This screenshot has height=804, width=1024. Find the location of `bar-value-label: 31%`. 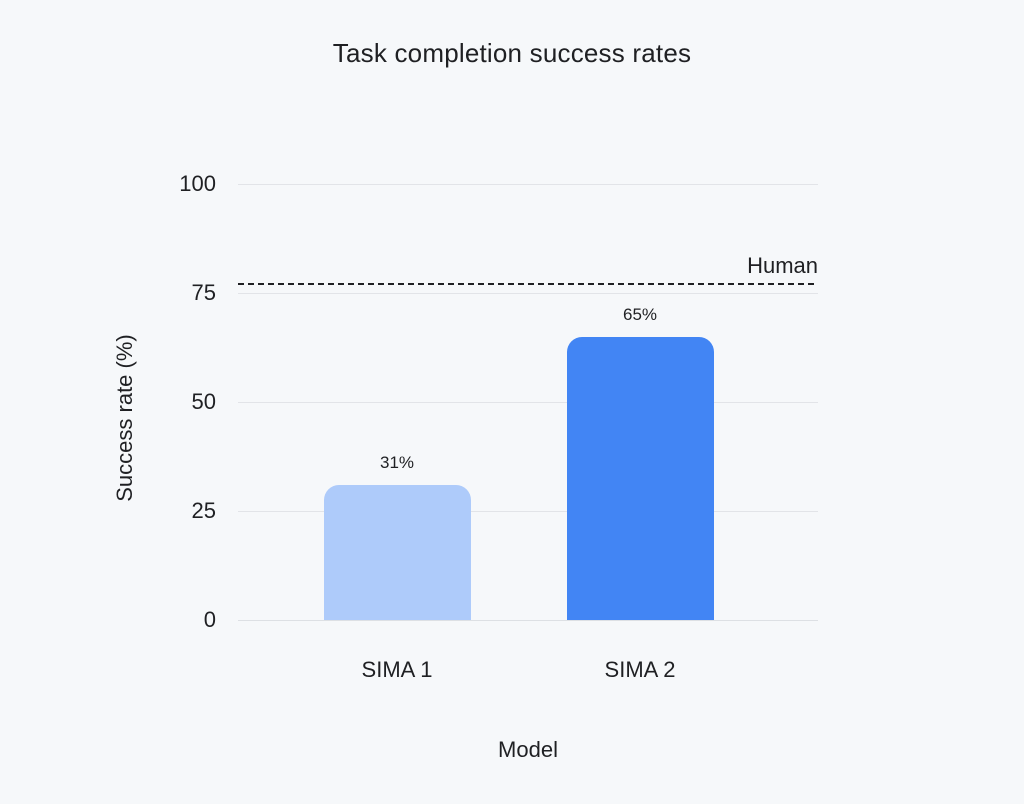

bar-value-label: 31% is located at coordinates (397, 462).